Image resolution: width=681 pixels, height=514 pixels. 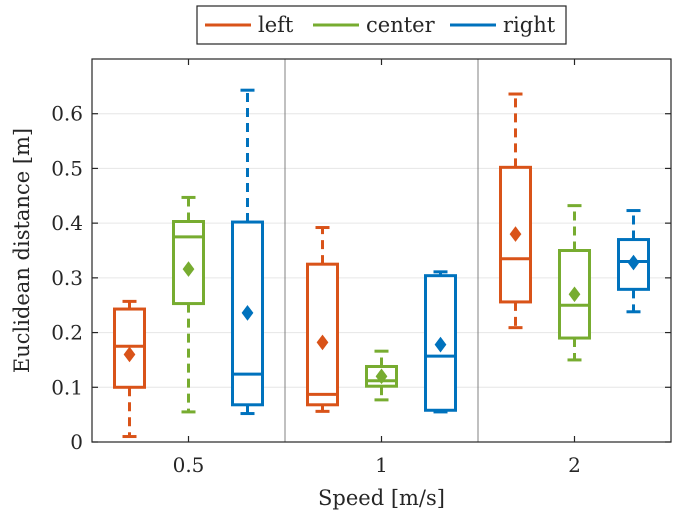 I want to click on x-tick-label: 0.5, so click(x=189, y=465).